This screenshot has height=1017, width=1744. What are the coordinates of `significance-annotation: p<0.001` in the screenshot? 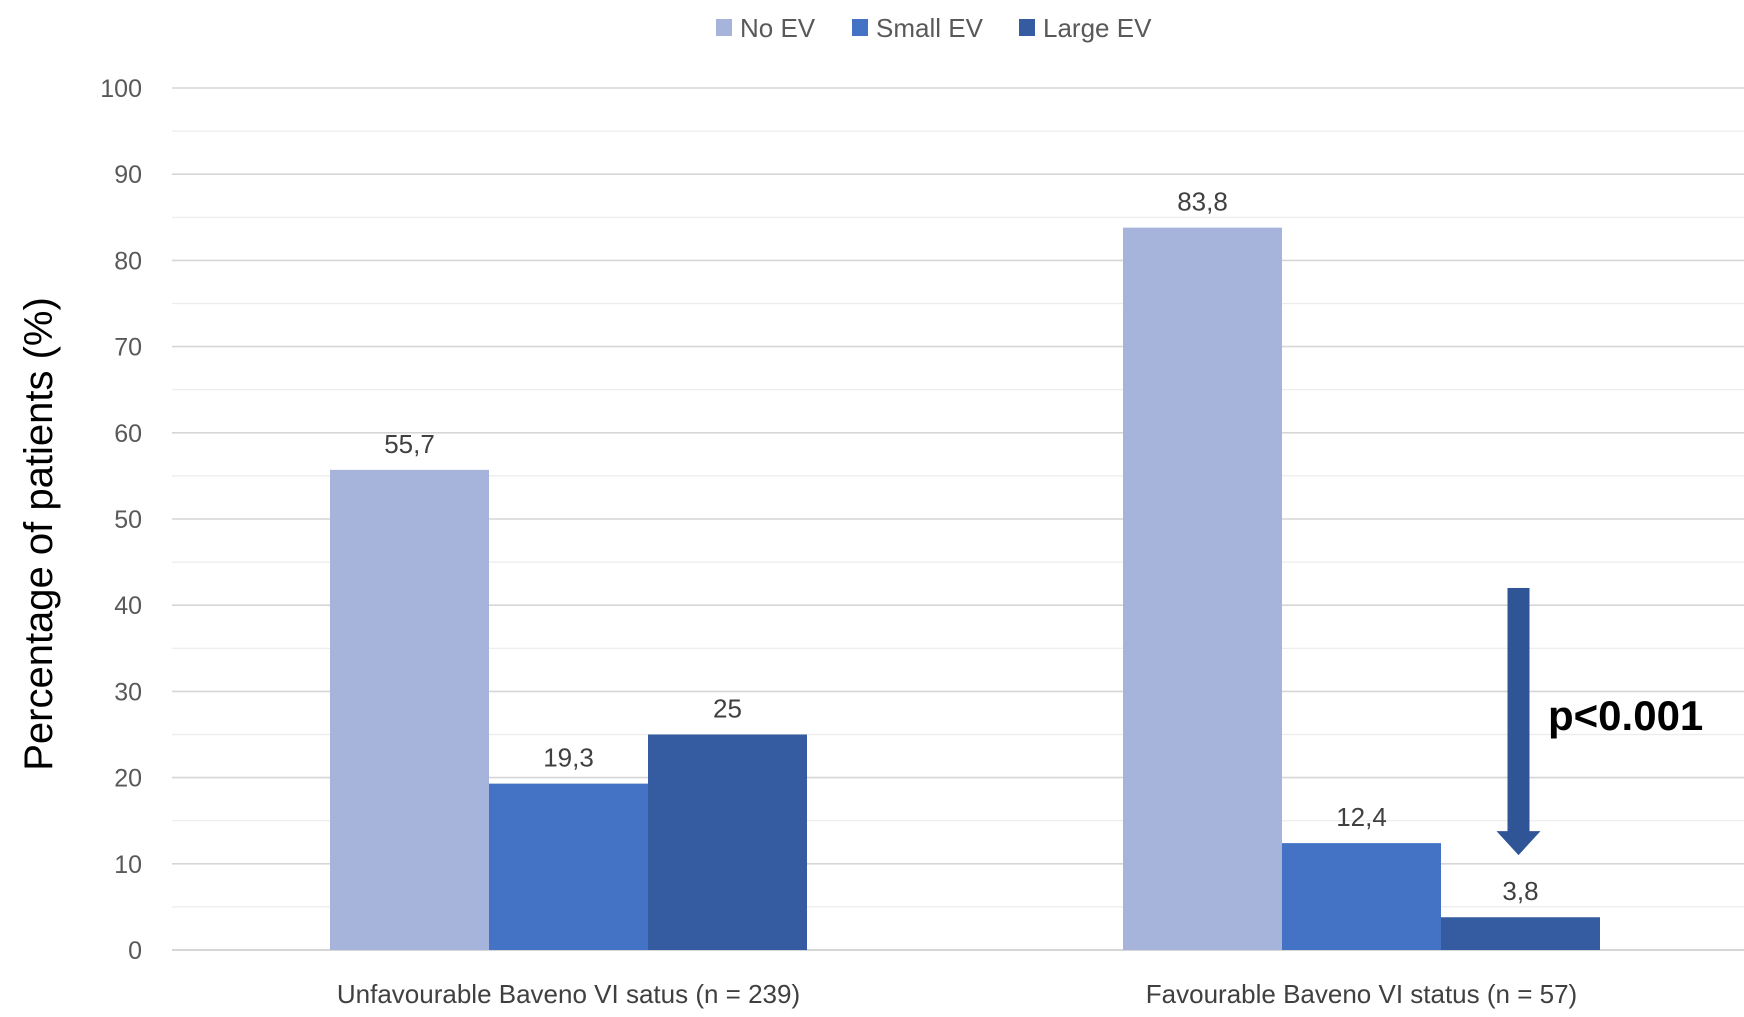 It's located at (1599, 721).